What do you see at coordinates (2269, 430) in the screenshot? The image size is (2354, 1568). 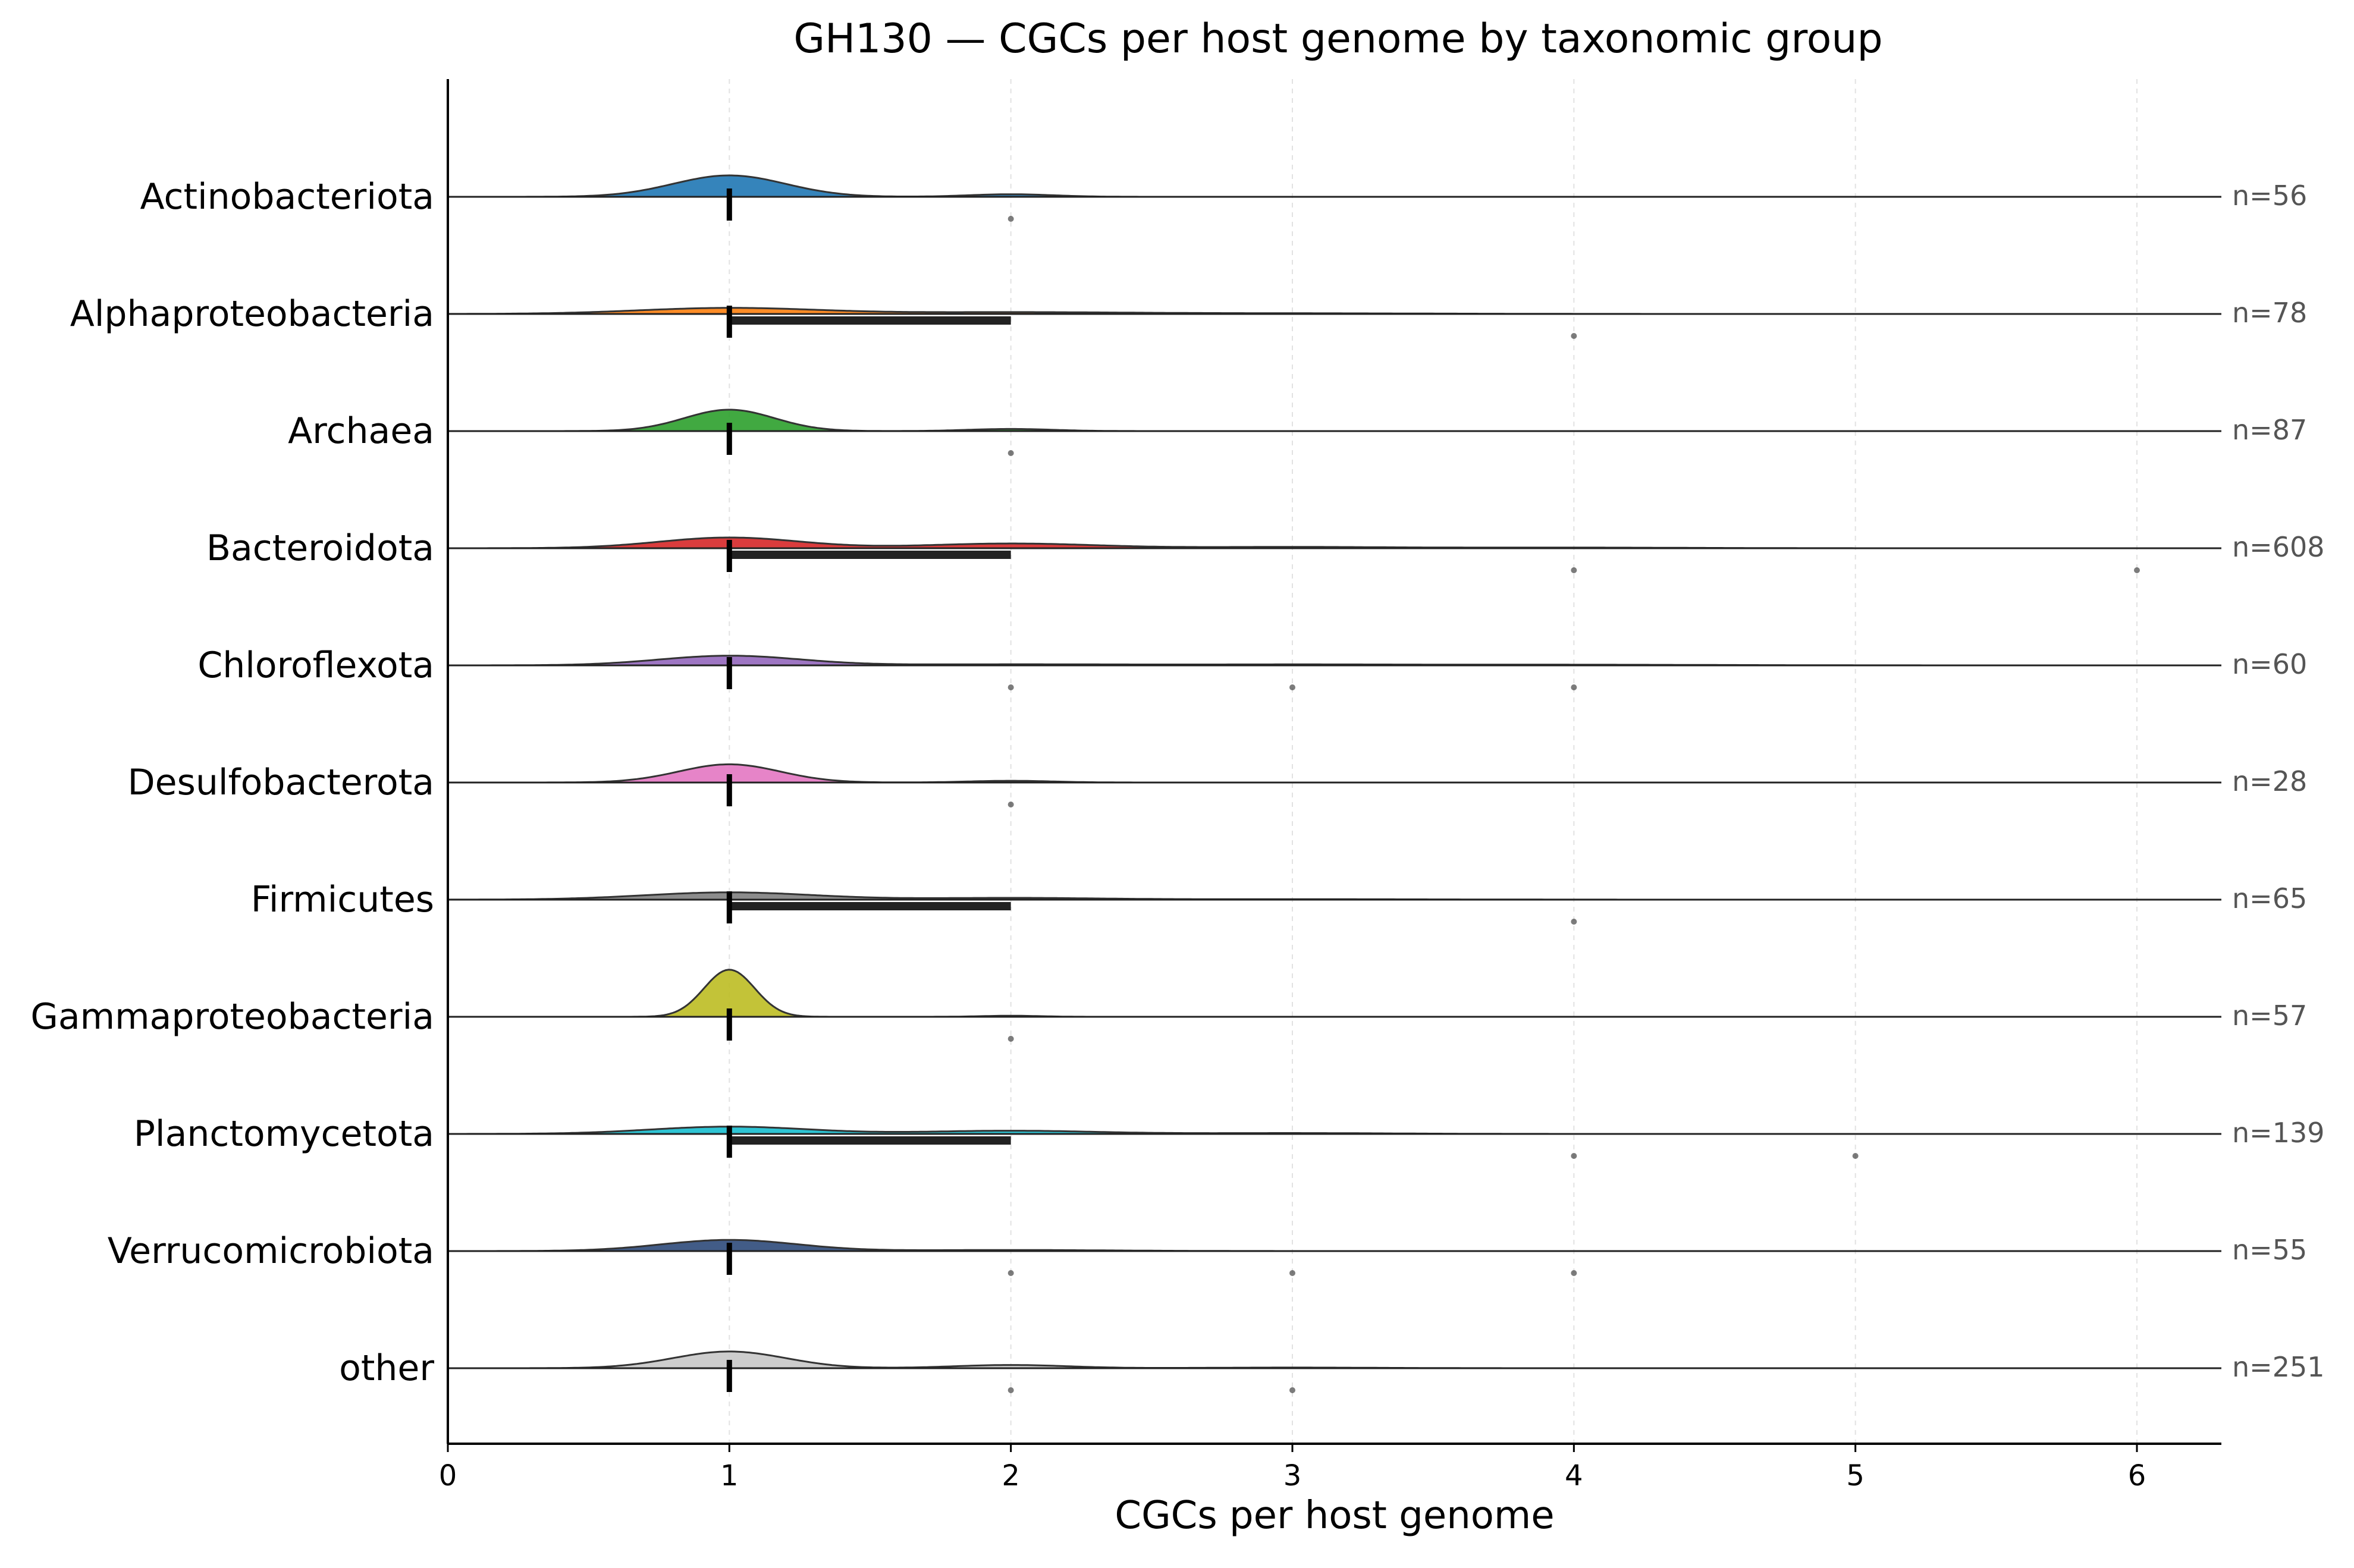 I see `n-label-archaea: n=87` at bounding box center [2269, 430].